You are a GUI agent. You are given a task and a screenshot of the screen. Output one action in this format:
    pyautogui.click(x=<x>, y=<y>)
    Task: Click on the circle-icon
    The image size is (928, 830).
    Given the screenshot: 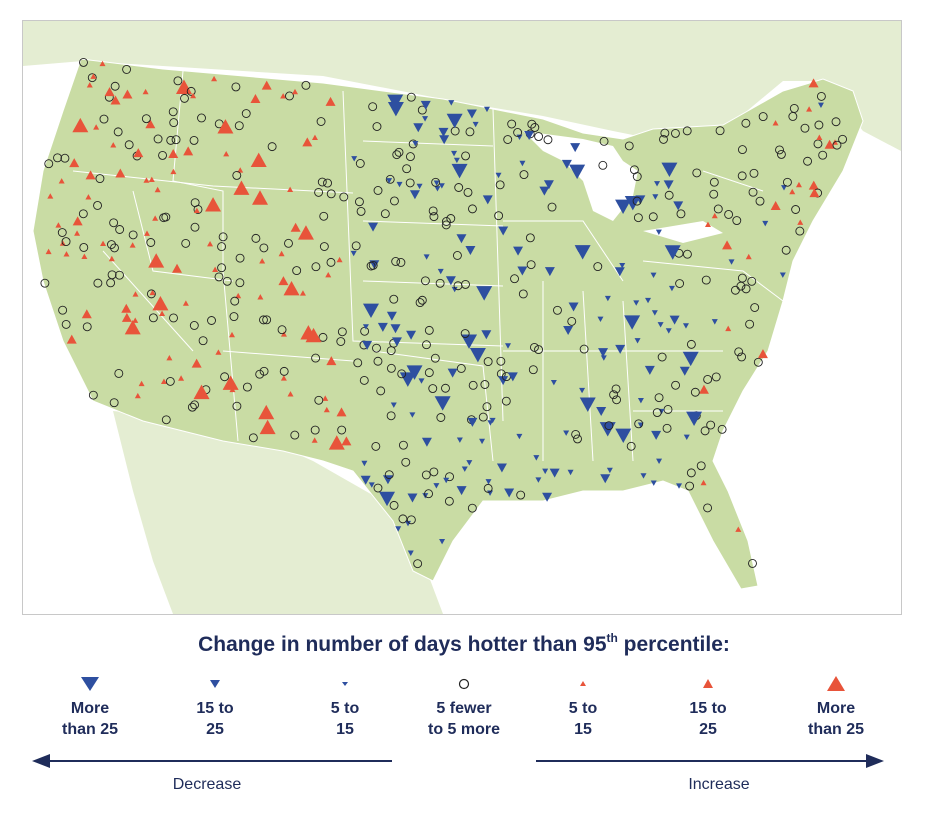 What is the action you would take?
    pyautogui.click(x=464, y=684)
    